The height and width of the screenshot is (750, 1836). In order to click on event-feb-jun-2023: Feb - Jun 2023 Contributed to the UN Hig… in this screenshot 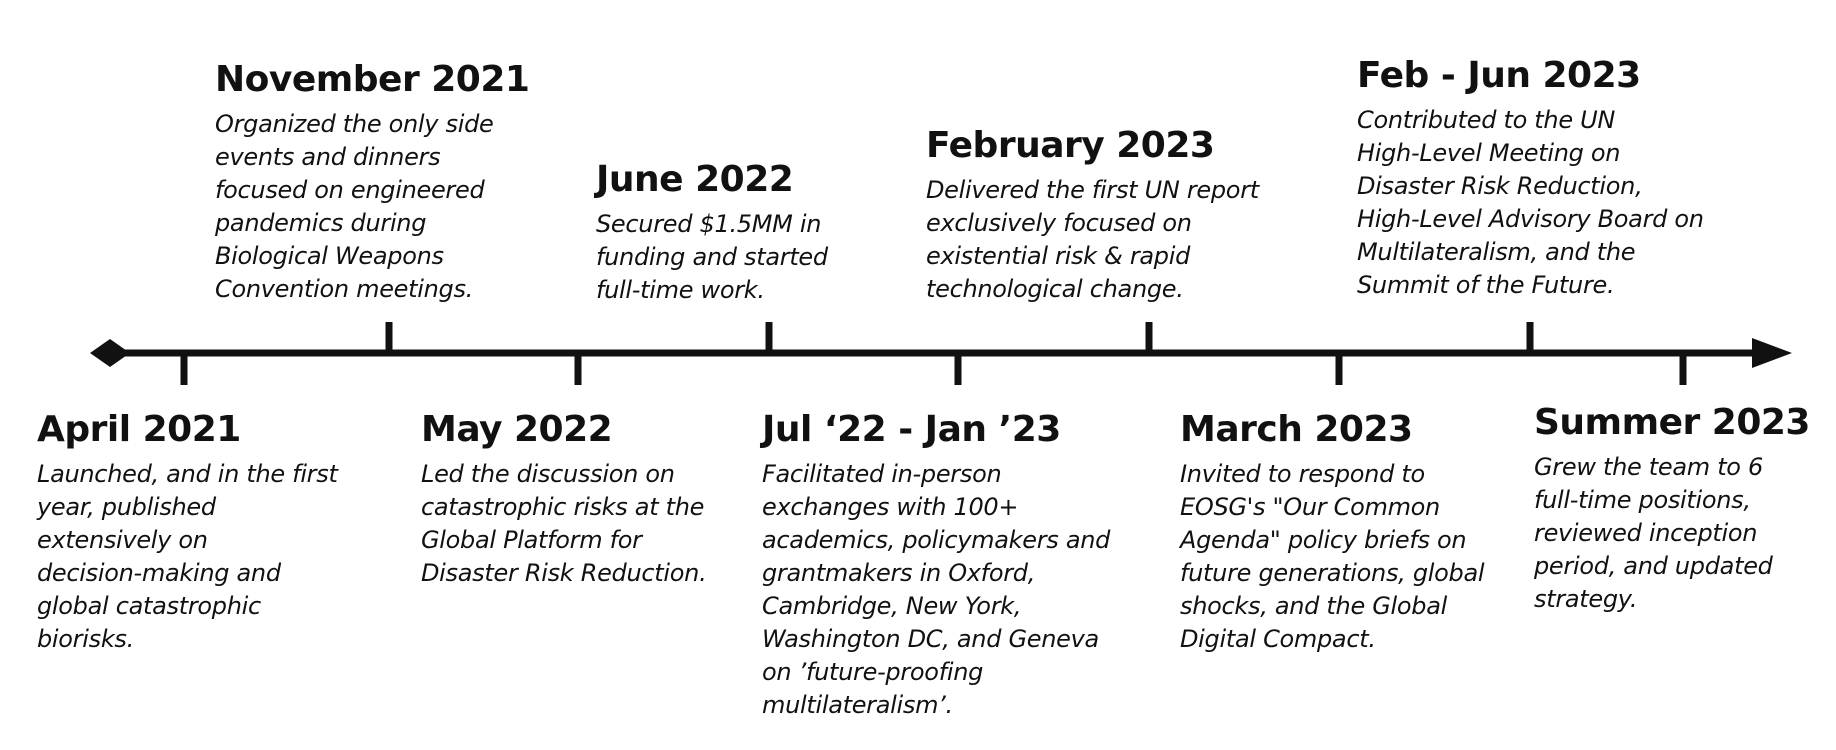, I will do `click(1567, 179)`.